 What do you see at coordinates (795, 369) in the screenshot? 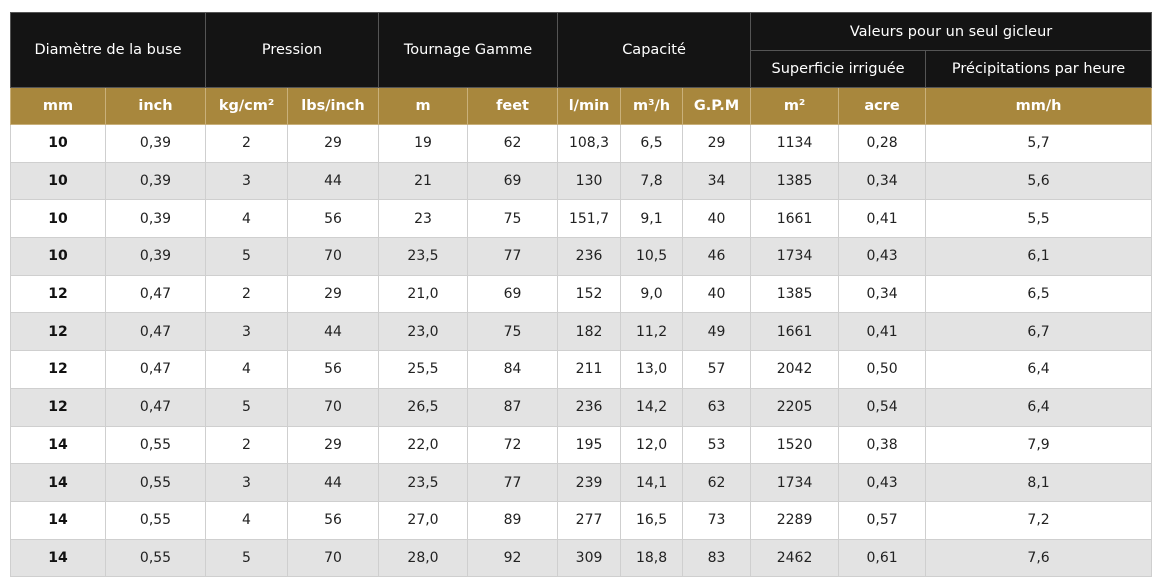
I see `cell: 2042` at bounding box center [795, 369].